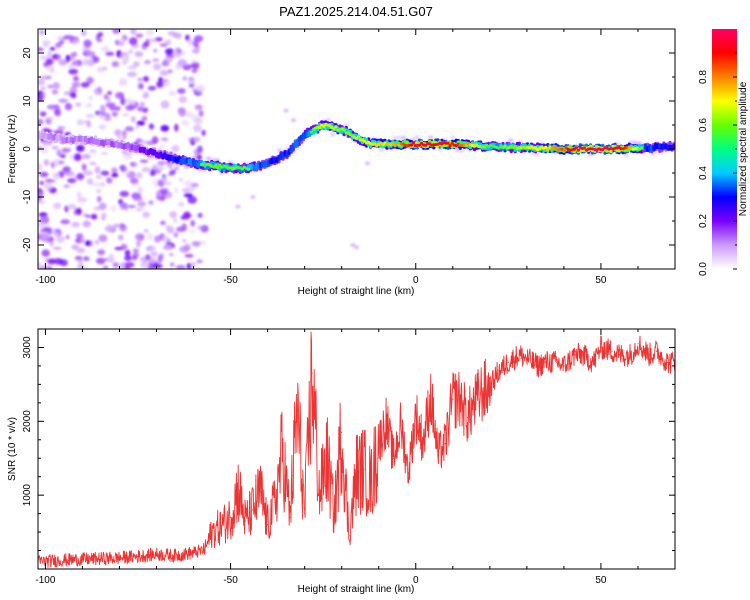 The height and width of the screenshot is (600, 750). Describe the element at coordinates (230, 280) in the screenshot. I see `x-tick-label: -50` at that location.